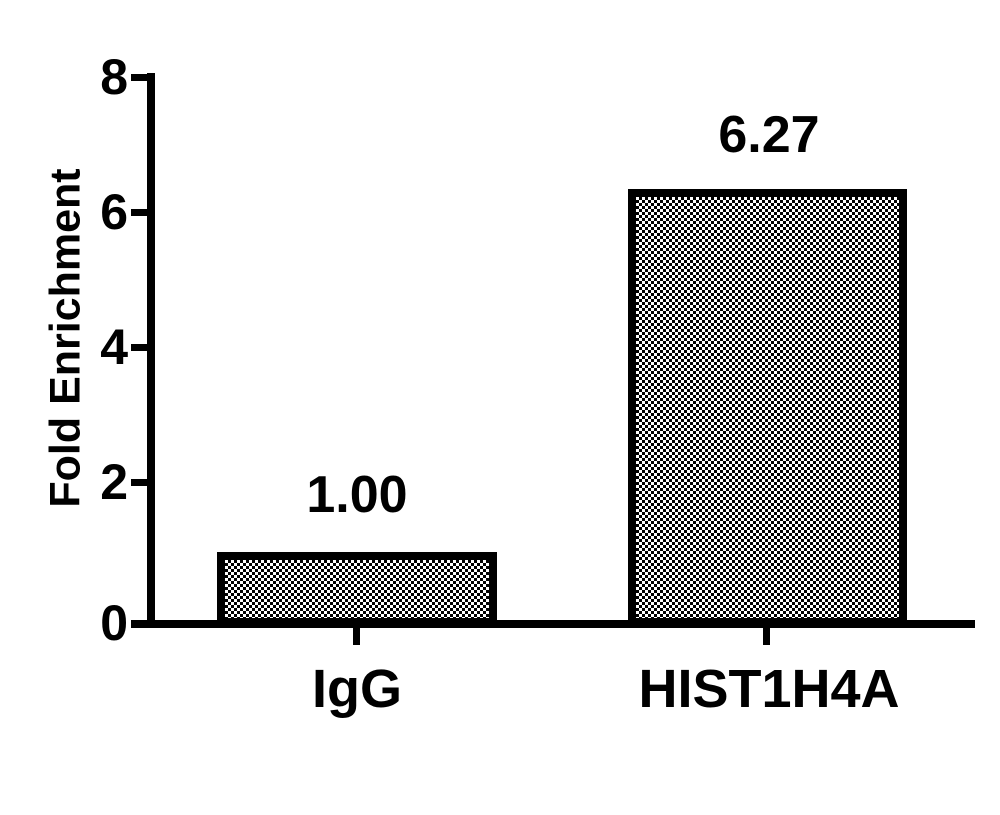  I want to click on x-category-label-igg: IgG, so click(357, 689).